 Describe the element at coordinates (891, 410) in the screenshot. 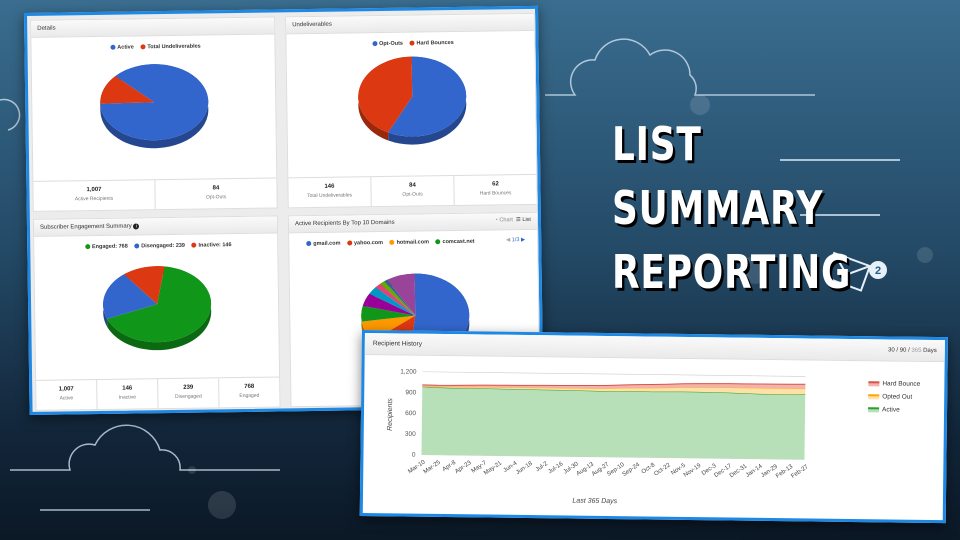

I see `legend-label: Active` at that location.